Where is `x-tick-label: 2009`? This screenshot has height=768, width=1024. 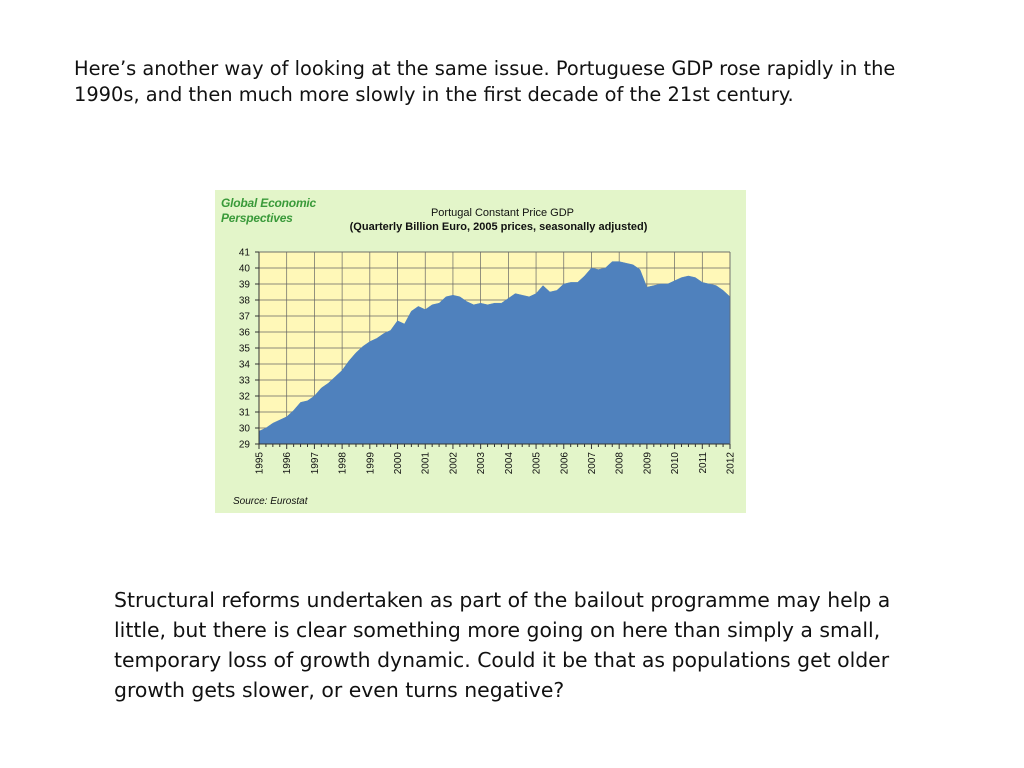
x-tick-label: 2009 is located at coordinates (647, 463).